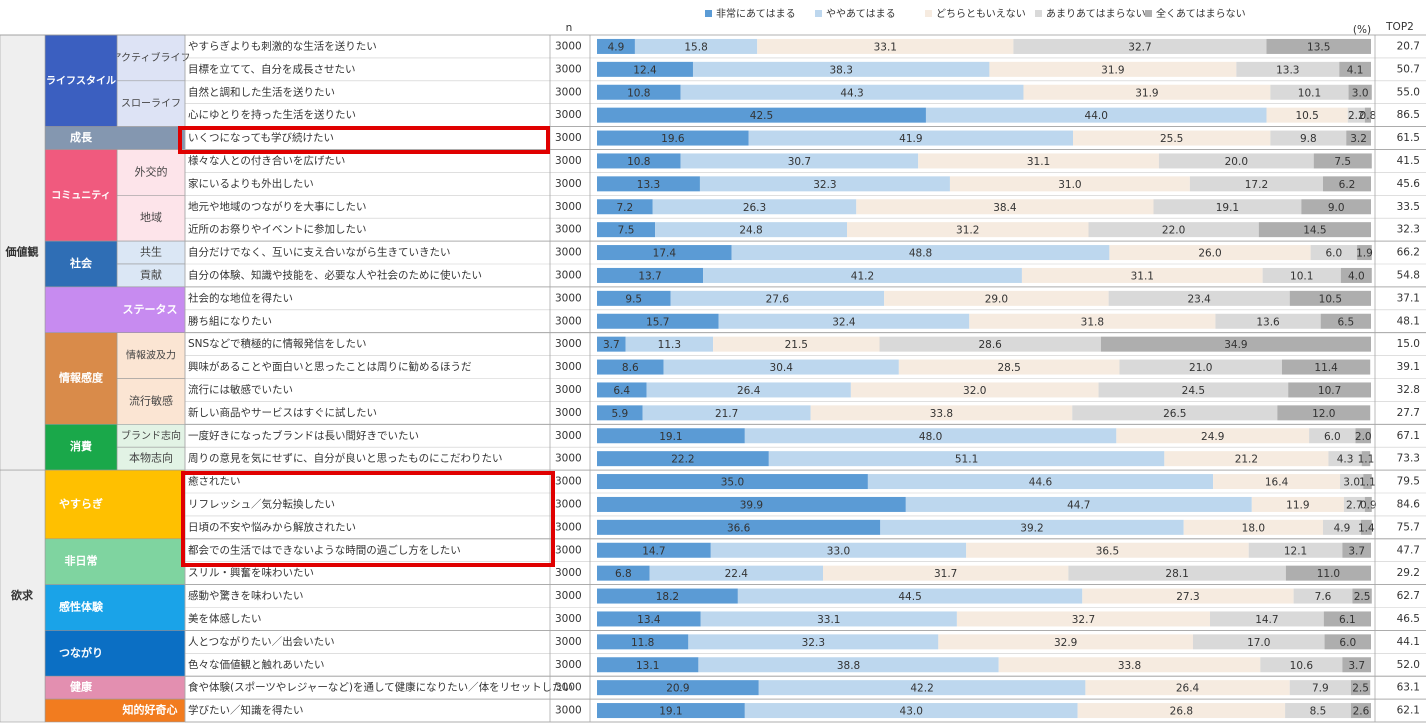 The image size is (1426, 723). What do you see at coordinates (1320, 689) in the screenshot?
I see `bar-label: 7.9` at bounding box center [1320, 689].